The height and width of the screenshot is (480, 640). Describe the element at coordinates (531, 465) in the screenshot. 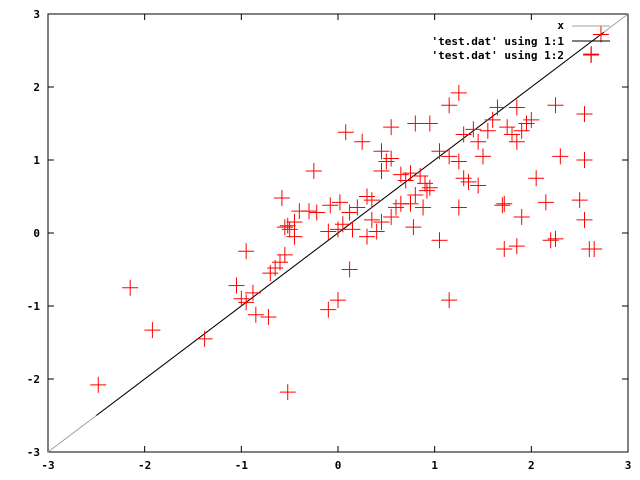

I see `x-tick-label: 2` at that location.